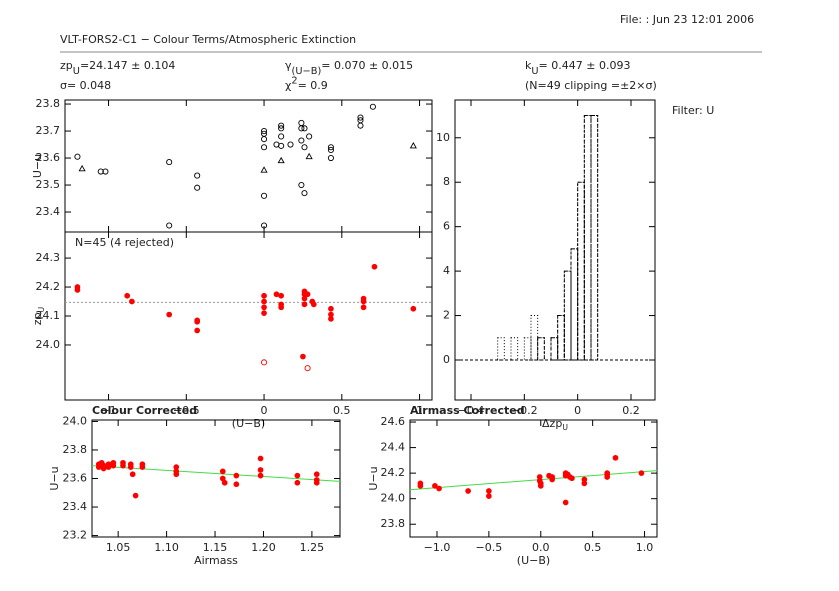 This screenshot has height=591, width=839. I want to click on fit-parameter-main: (N=49 clipping =±2×σ), so click(591, 85).